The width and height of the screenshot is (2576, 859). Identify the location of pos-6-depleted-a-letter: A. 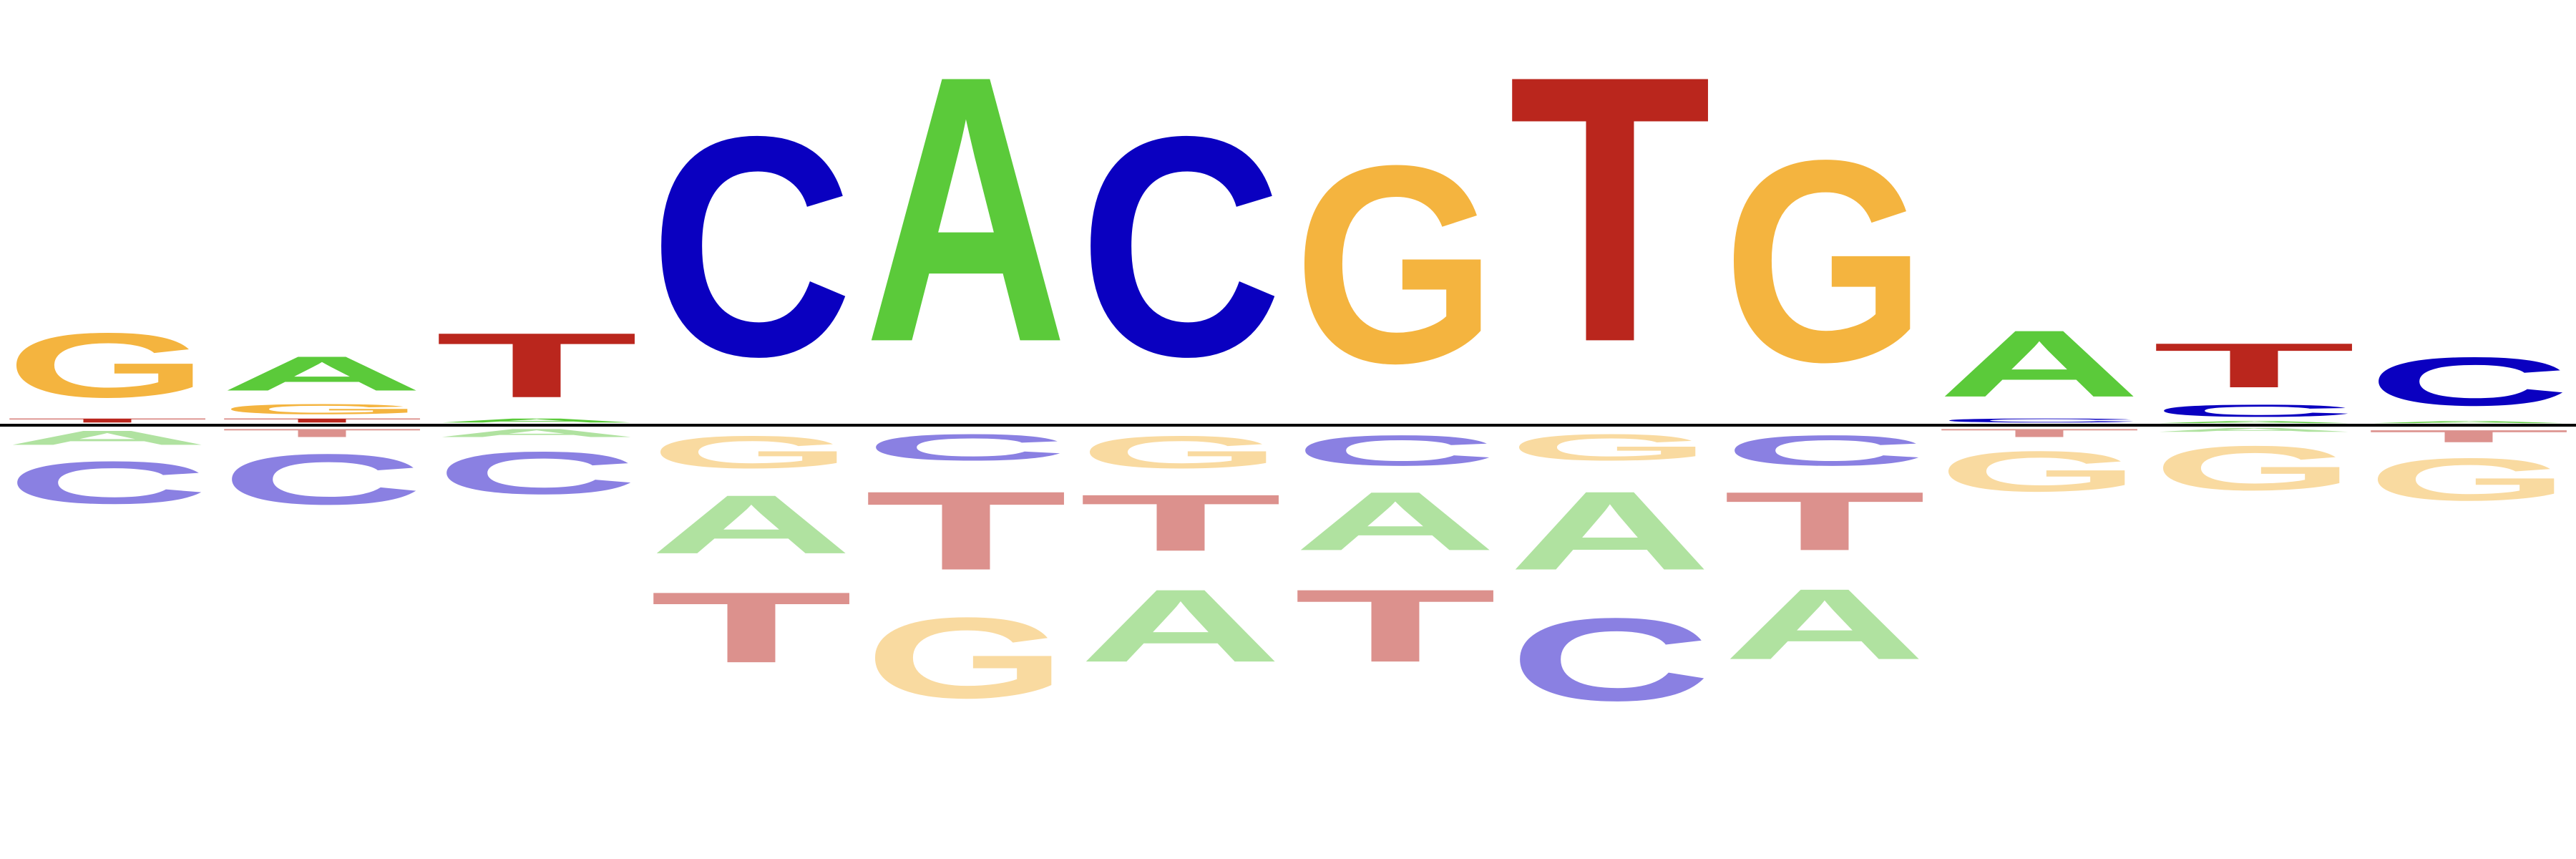
(1180, 626).